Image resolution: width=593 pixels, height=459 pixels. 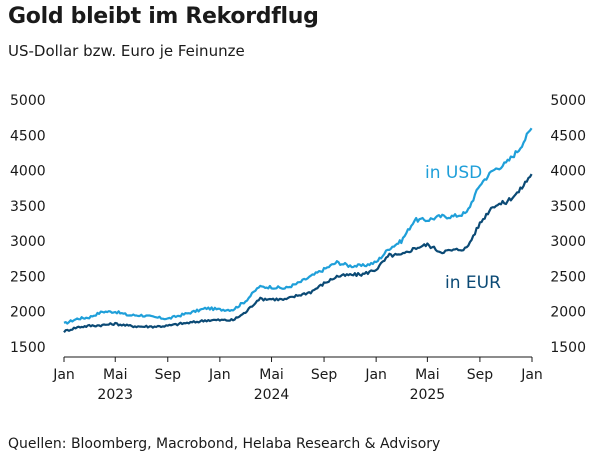 What do you see at coordinates (126, 51) in the screenshot?
I see `chart-subtitle: US-Dollar bzw. Euro je Feinunze` at bounding box center [126, 51].